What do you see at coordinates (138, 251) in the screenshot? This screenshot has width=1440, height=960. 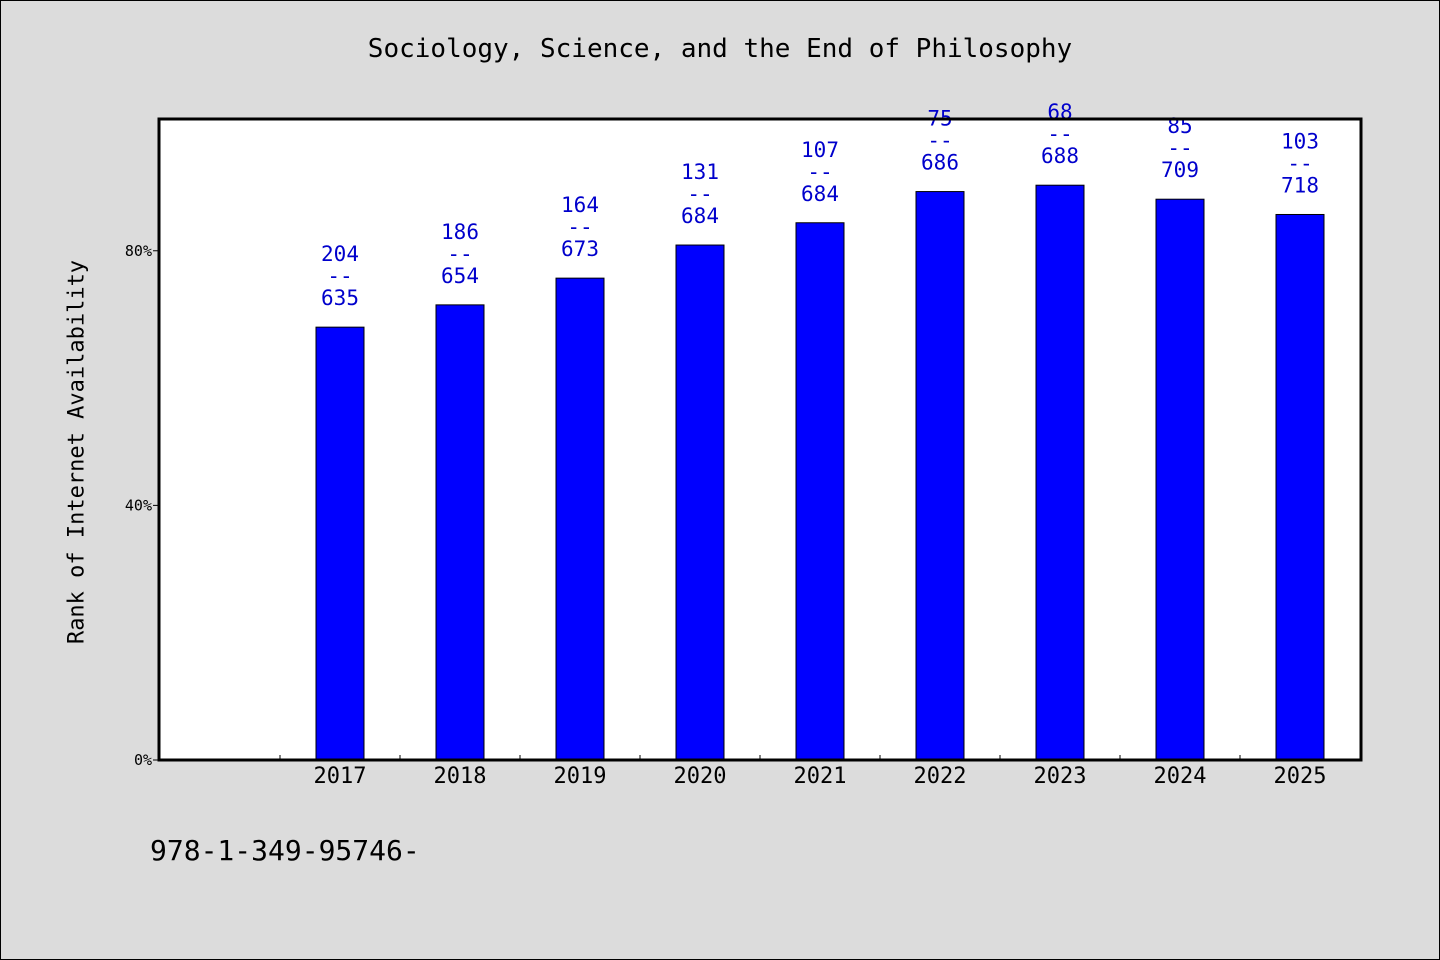 I see `y-tick-label: 80%` at bounding box center [138, 251].